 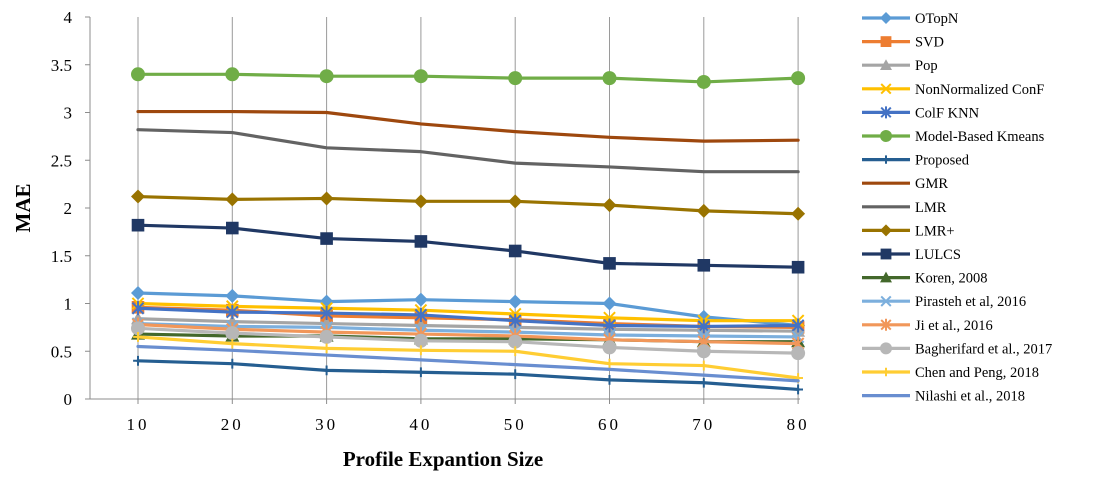 I want to click on legend-label: ColF KNN, so click(x=947, y=113).